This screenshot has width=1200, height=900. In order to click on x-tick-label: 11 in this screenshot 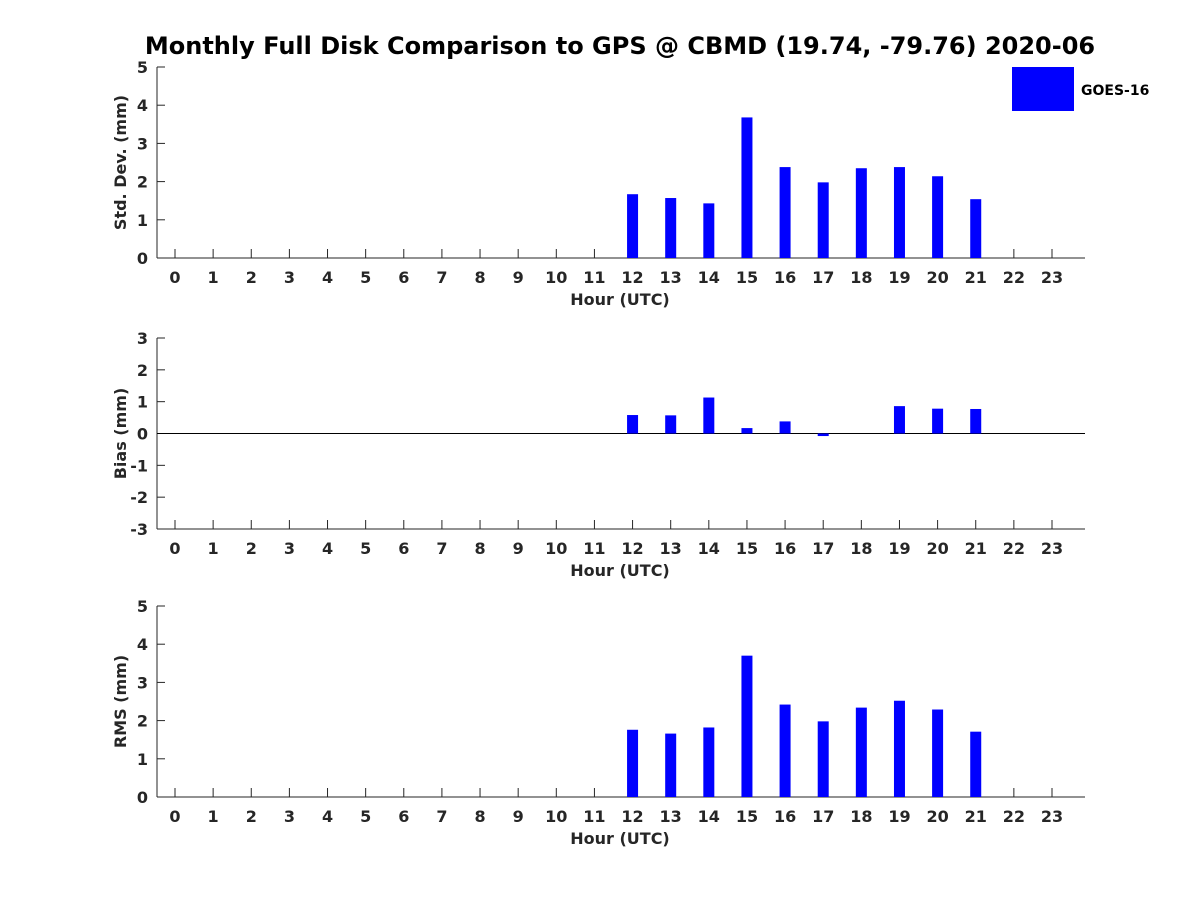, I will do `click(594, 816)`.